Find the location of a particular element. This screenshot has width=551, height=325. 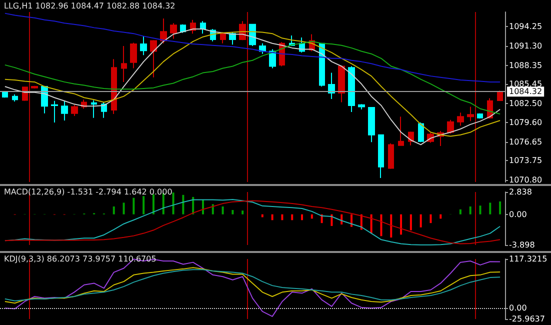

y-tick-label: 1094.25 is located at coordinates (525, 27).